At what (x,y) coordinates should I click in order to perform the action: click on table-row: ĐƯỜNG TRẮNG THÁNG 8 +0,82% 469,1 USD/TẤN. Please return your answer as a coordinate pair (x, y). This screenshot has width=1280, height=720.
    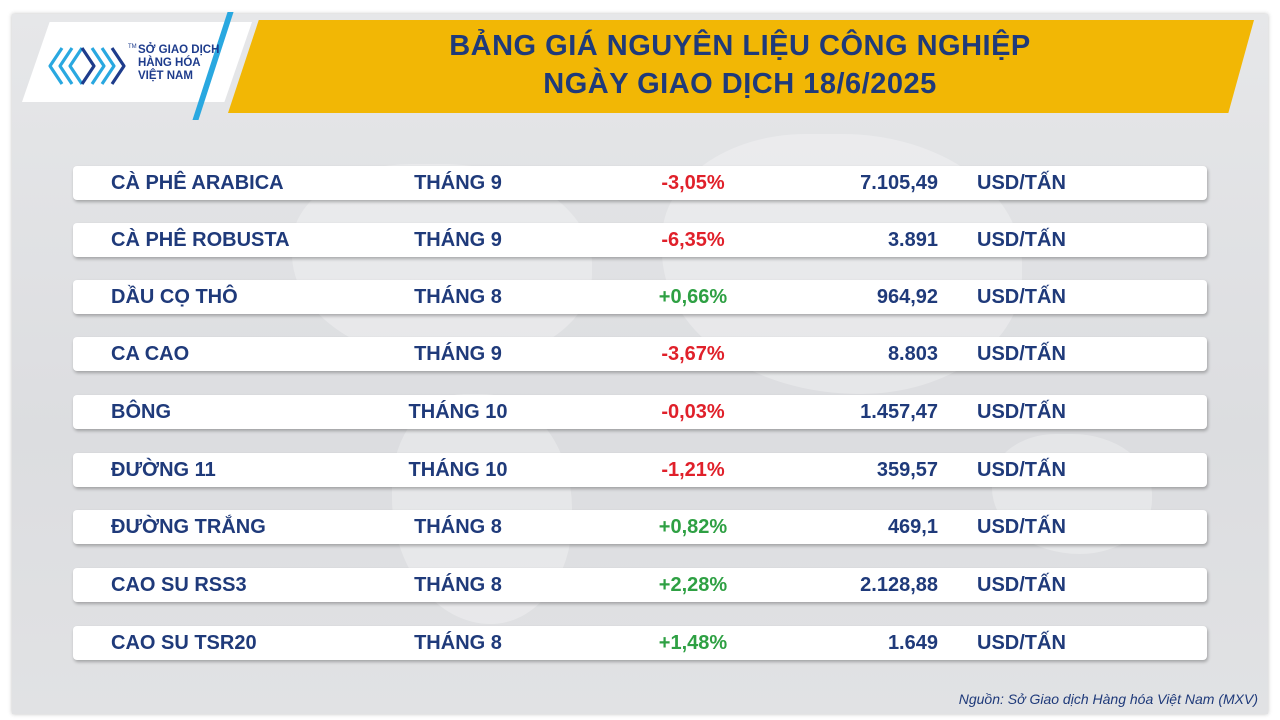
    Looking at the image, I should click on (640, 527).